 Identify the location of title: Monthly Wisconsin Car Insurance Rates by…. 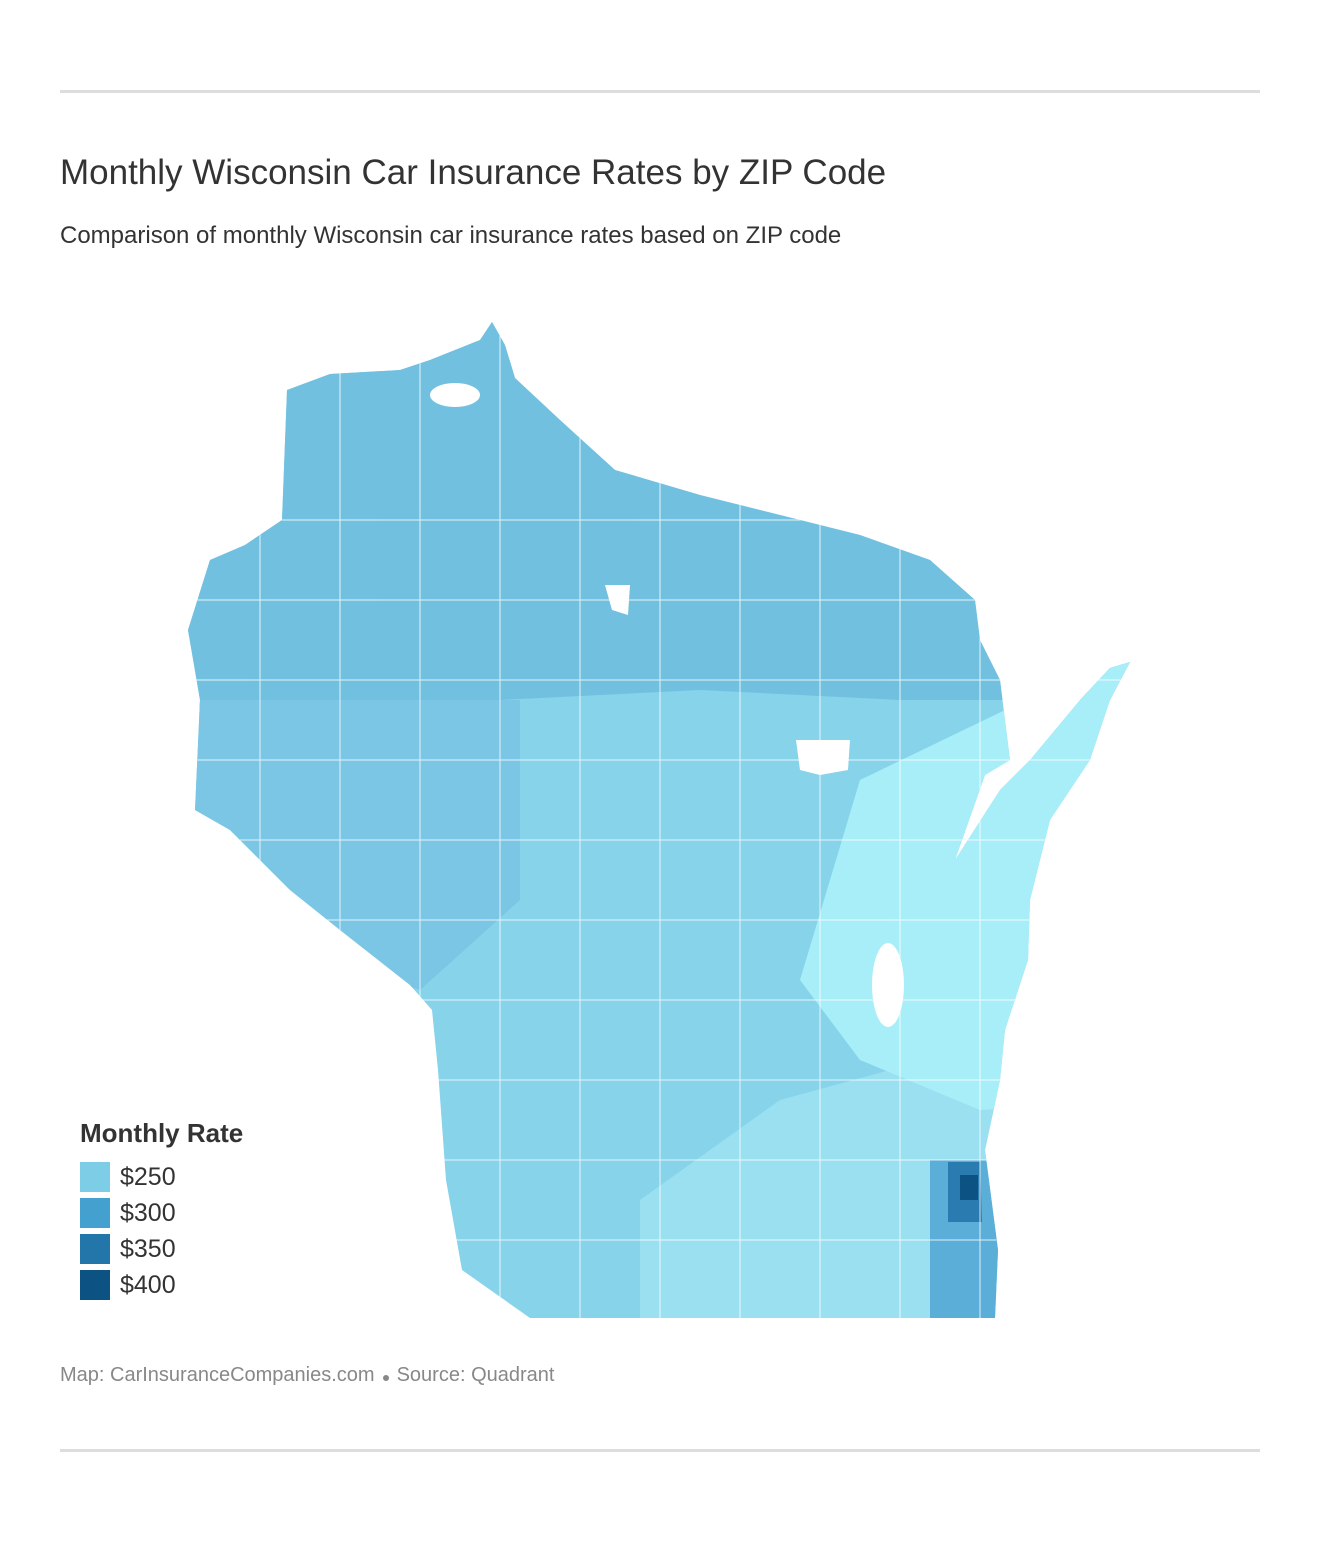
(473, 172).